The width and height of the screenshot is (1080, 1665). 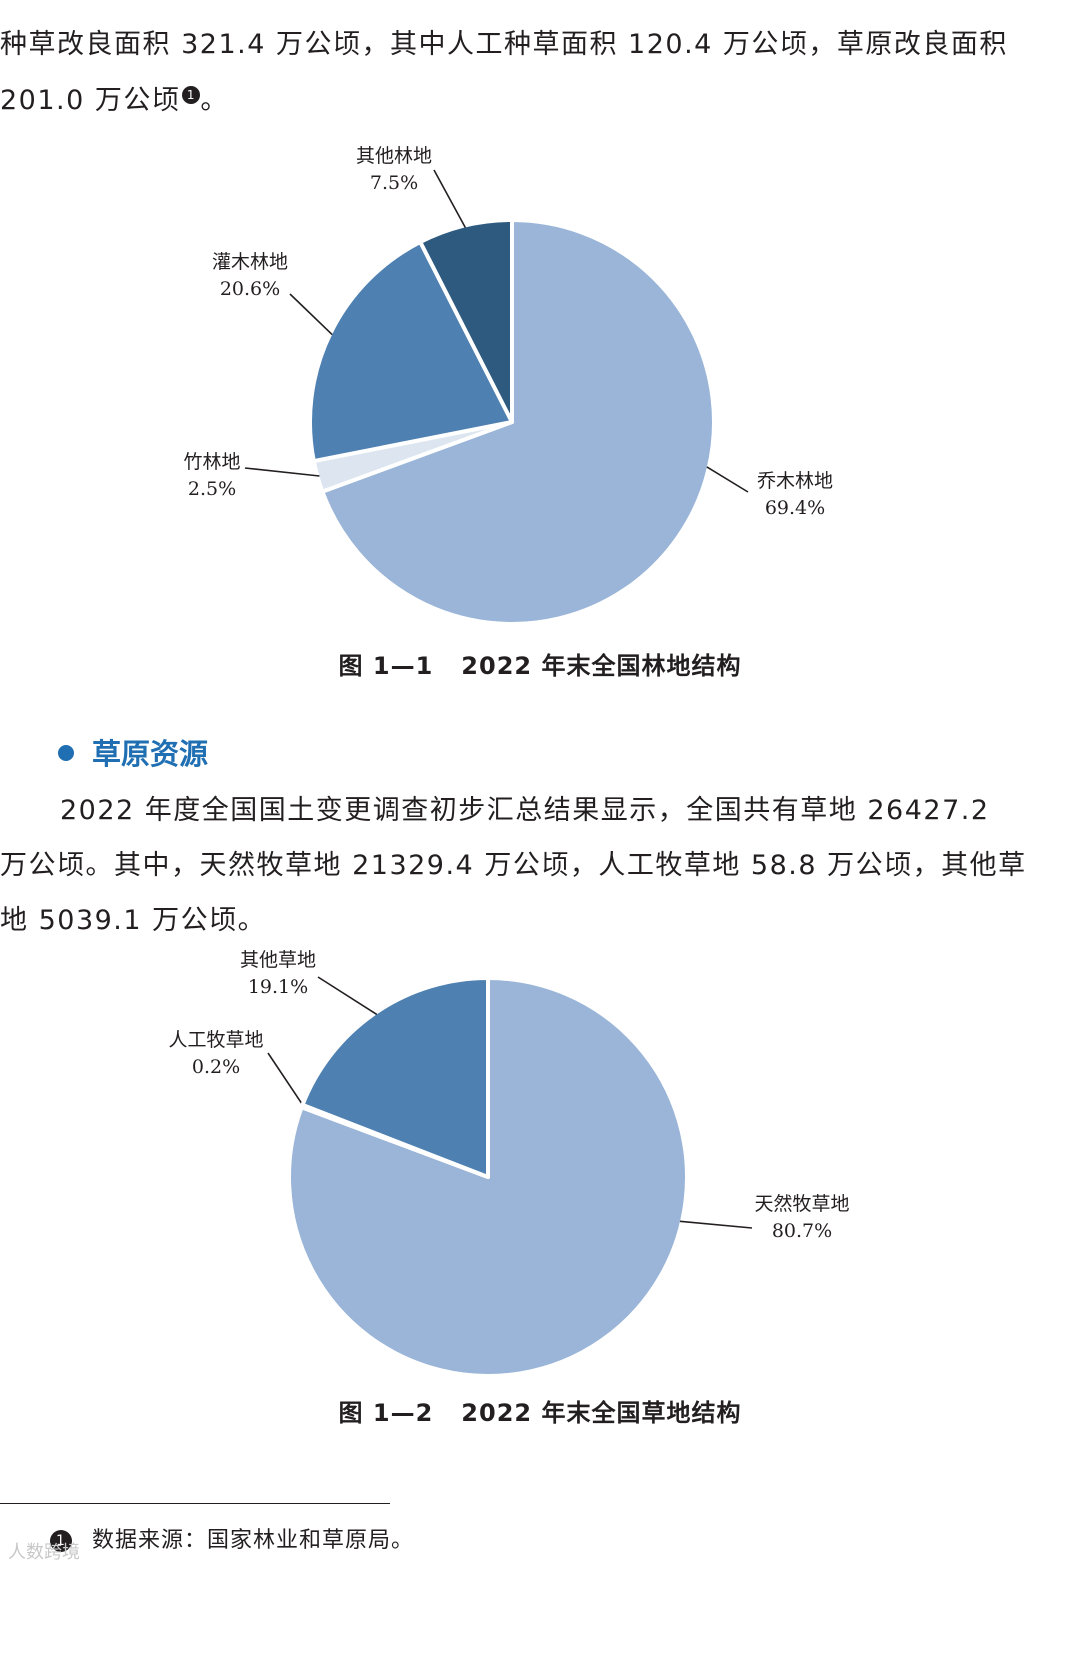 I want to click on forest-pie-slice-value-2: 2.5%, so click(x=212, y=489).